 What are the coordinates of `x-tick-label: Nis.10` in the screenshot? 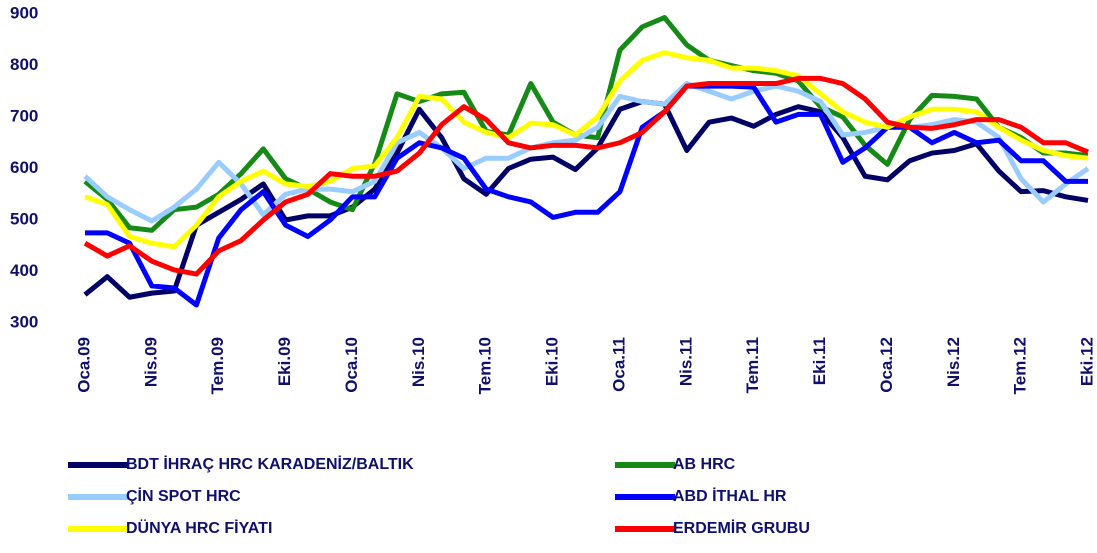 It's located at (418, 362).